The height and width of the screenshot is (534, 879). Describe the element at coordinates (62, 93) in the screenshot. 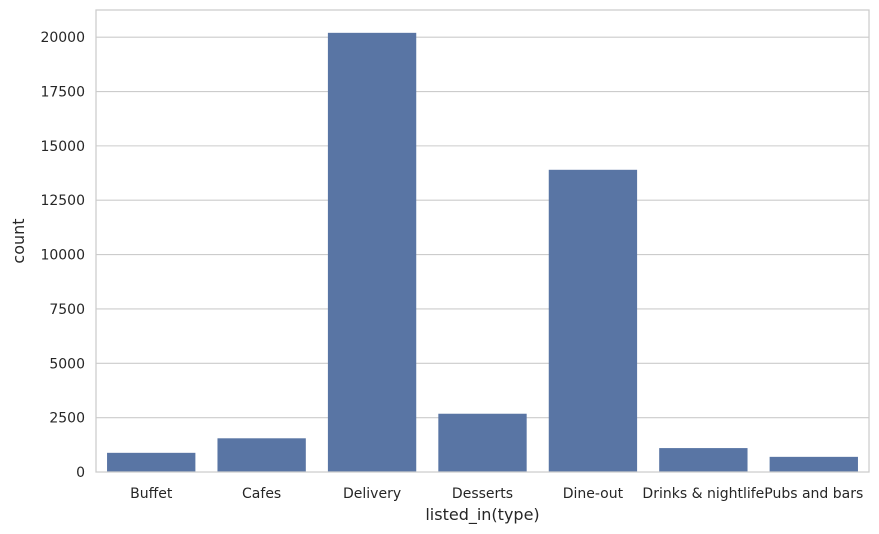

I see `y-tick-label: 17500` at that location.